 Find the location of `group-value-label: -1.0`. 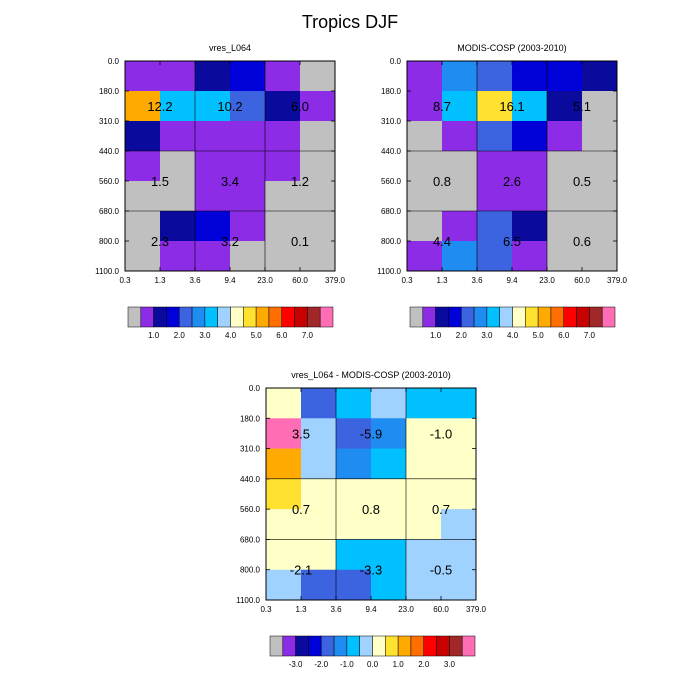

group-value-label: -1.0 is located at coordinates (441, 433).